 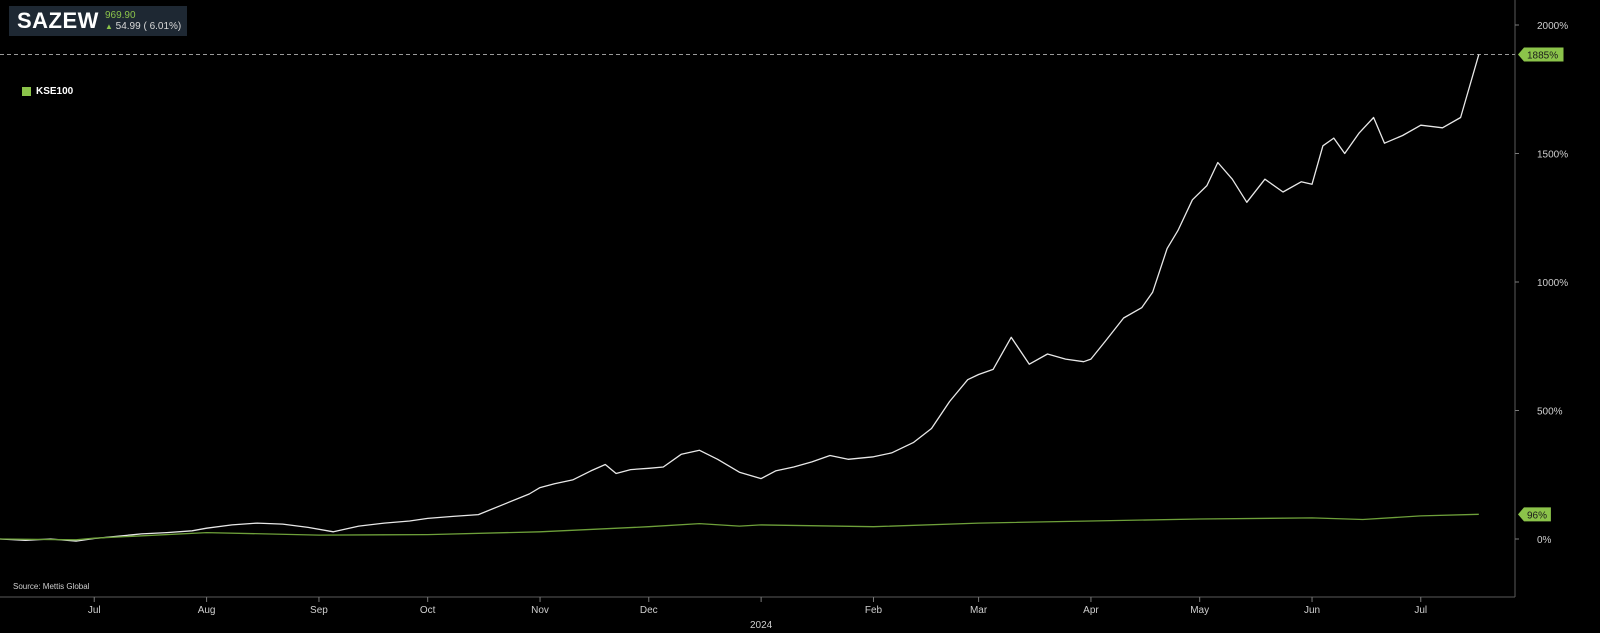 What do you see at coordinates (26, 91) in the screenshot?
I see `legend-swatch-kse100` at bounding box center [26, 91].